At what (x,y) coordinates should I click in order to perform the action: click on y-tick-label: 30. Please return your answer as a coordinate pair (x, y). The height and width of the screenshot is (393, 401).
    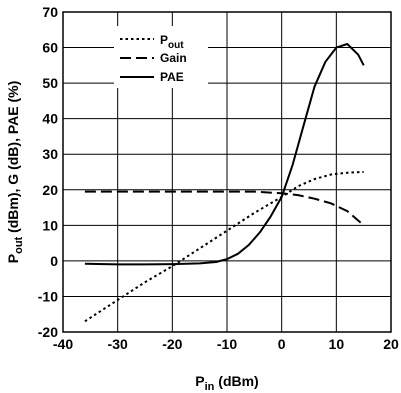
    Looking at the image, I should click on (50, 154).